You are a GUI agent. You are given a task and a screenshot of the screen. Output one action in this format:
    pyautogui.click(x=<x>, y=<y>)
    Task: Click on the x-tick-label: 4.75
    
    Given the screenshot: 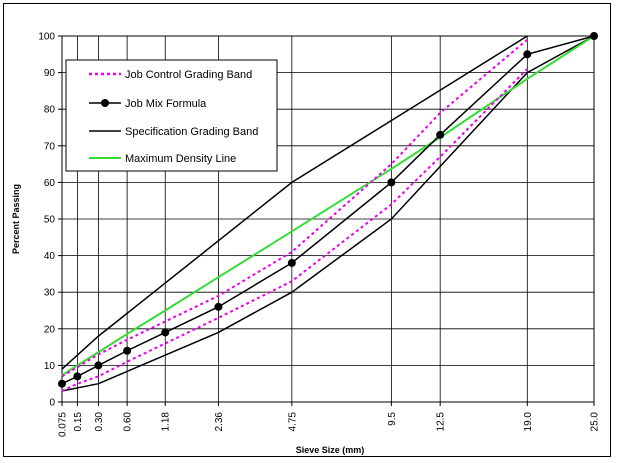 What is the action you would take?
    pyautogui.click(x=292, y=422)
    